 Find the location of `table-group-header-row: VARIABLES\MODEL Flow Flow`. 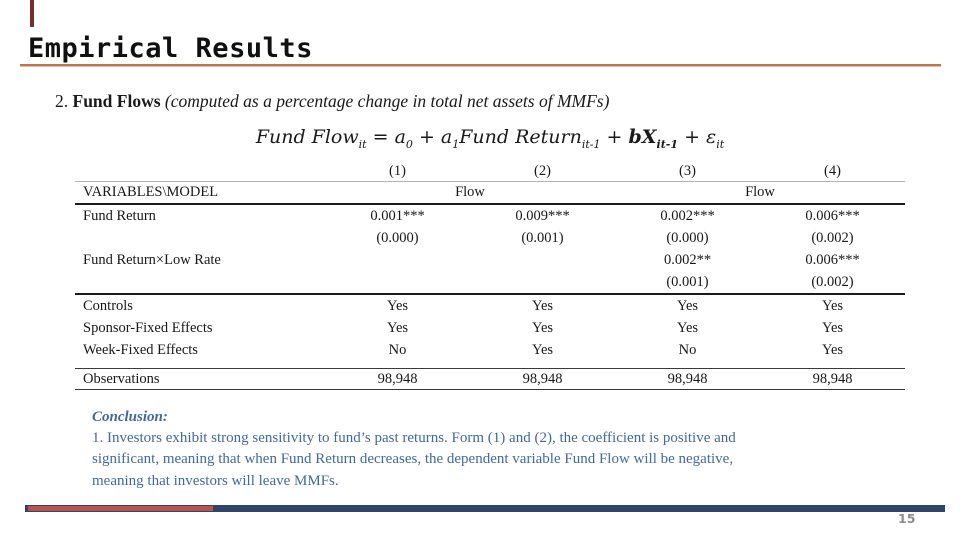

table-group-header-row: VARIABLES\MODEL Flow Flow is located at coordinates (490, 192).